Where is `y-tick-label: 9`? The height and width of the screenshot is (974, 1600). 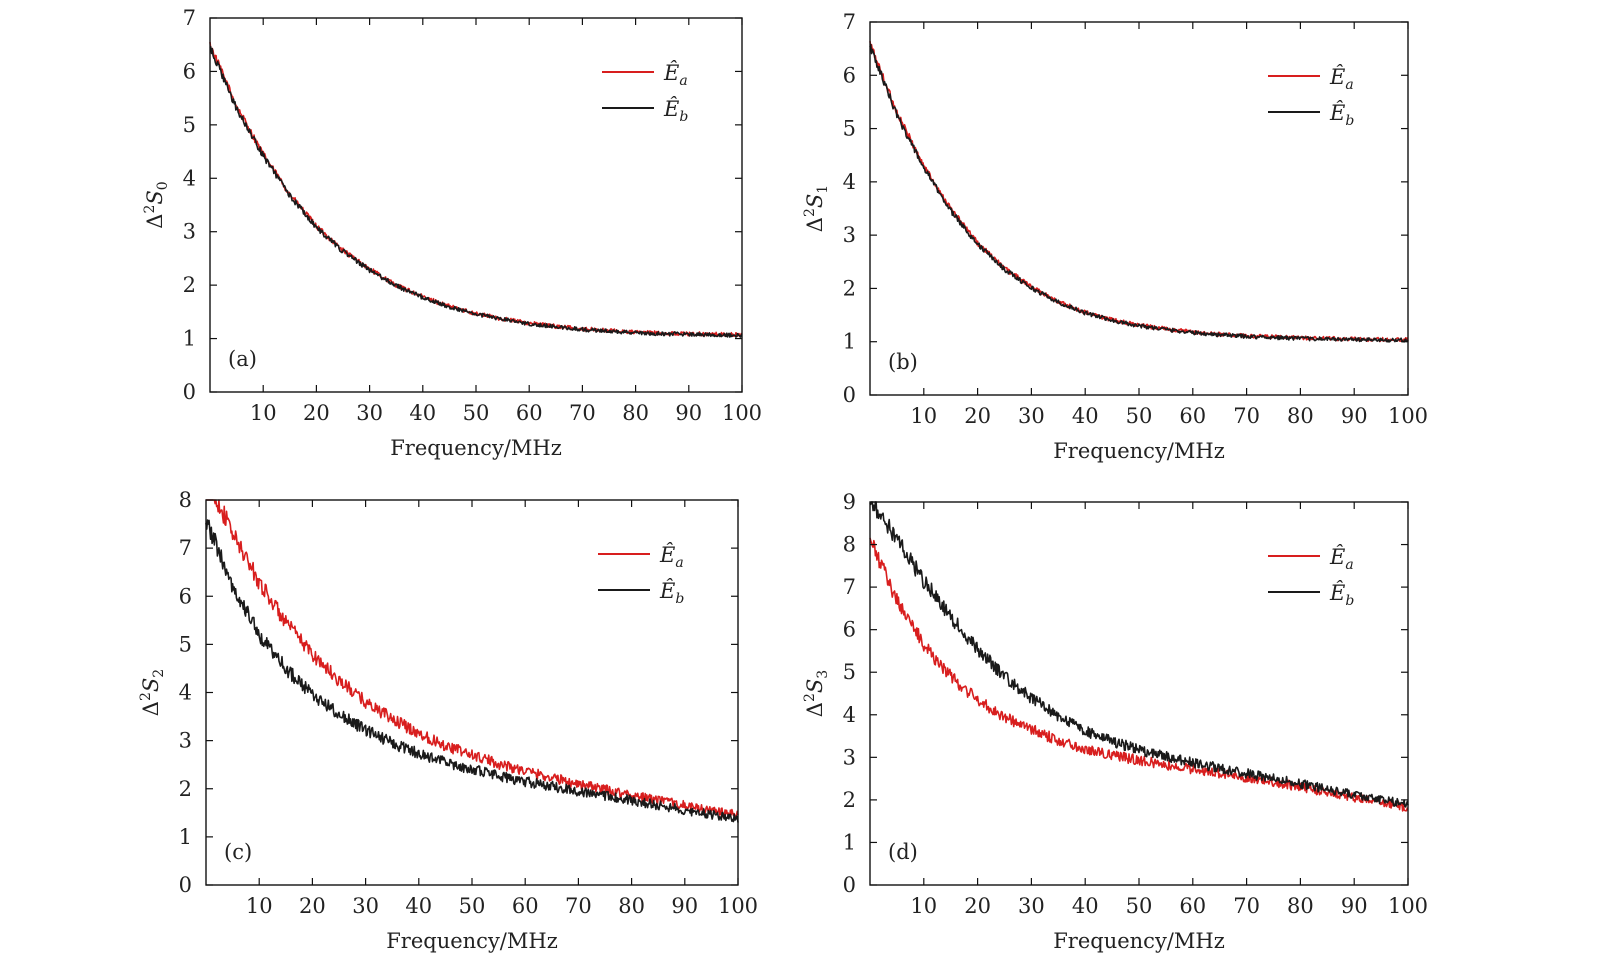
y-tick-label: 9 is located at coordinates (849, 502).